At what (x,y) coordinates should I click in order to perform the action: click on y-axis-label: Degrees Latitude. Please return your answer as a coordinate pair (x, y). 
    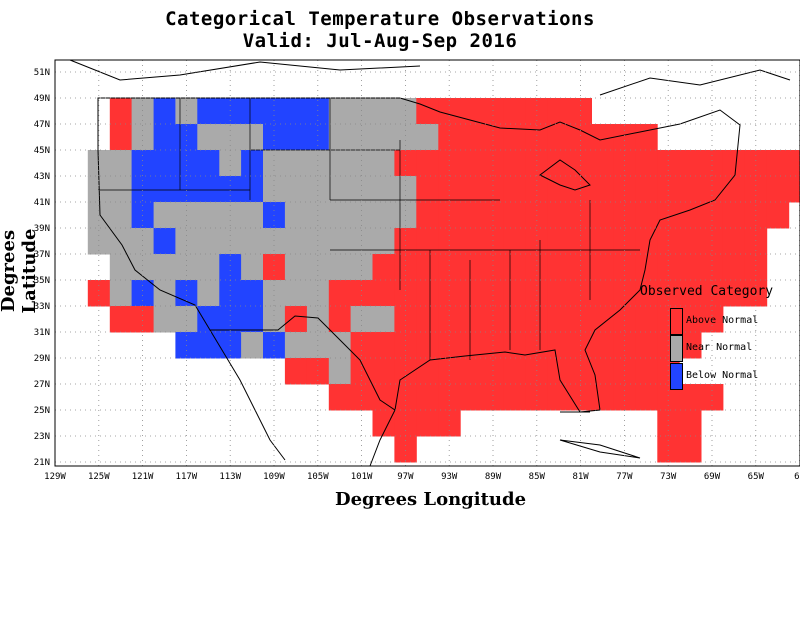
    Looking at the image, I should click on (20, 271).